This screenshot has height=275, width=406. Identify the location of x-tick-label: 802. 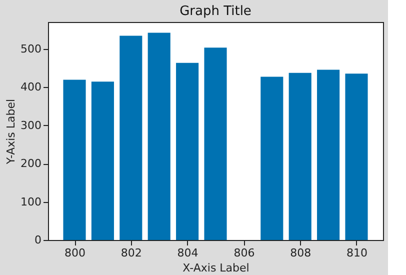
(131, 253).